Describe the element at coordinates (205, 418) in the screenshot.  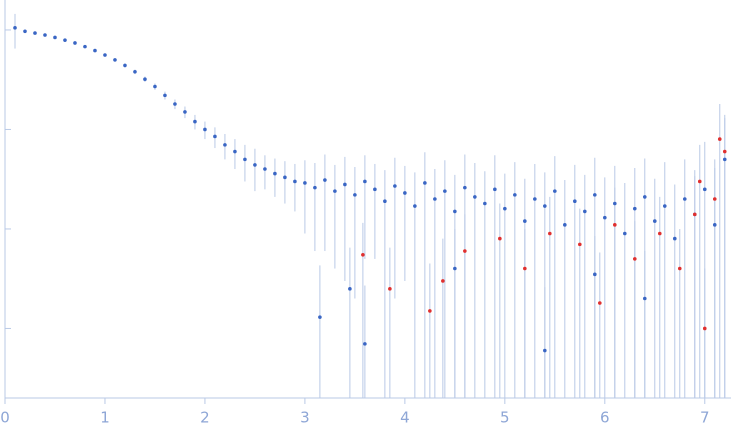
I see `x-tick-label: 2` at that location.